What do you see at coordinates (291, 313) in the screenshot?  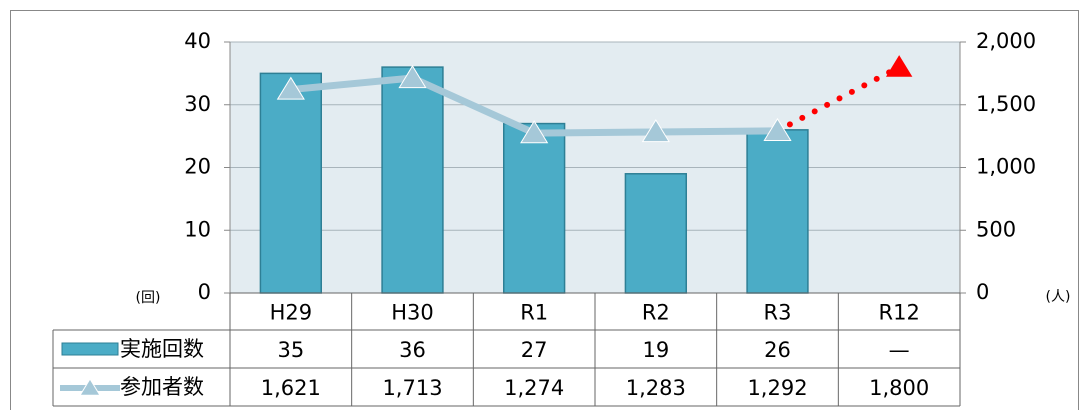 I see `x-tick-label: H29` at bounding box center [291, 313].